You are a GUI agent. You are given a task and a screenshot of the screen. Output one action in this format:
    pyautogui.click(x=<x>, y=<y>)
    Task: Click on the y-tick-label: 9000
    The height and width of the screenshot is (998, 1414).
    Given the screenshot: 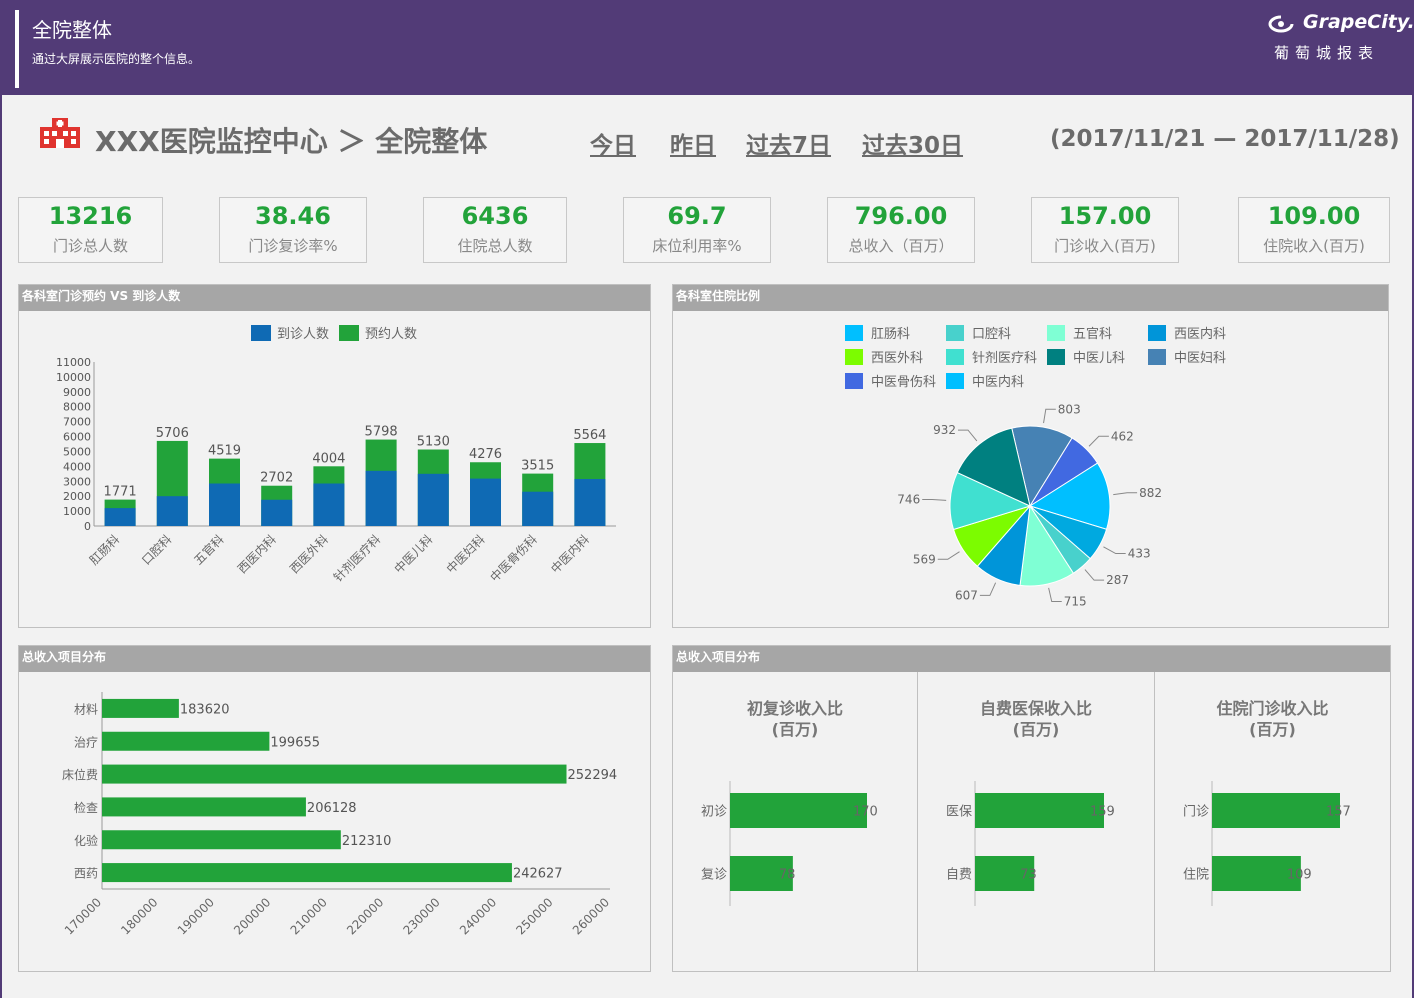 What is the action you would take?
    pyautogui.click(x=77, y=392)
    